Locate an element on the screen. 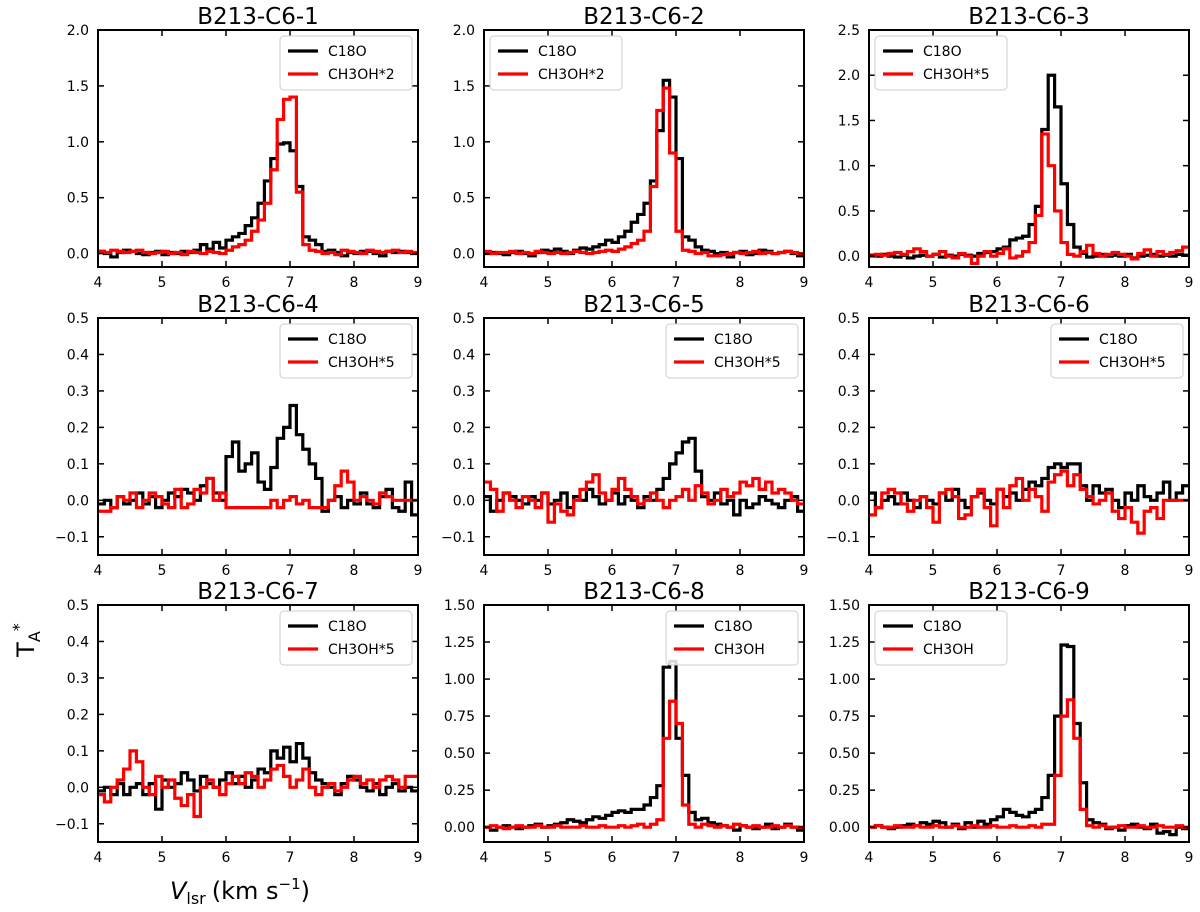 Image resolution: width=1200 pixels, height=912 pixels. y-tick-label: 0.25 is located at coordinates (844, 791).